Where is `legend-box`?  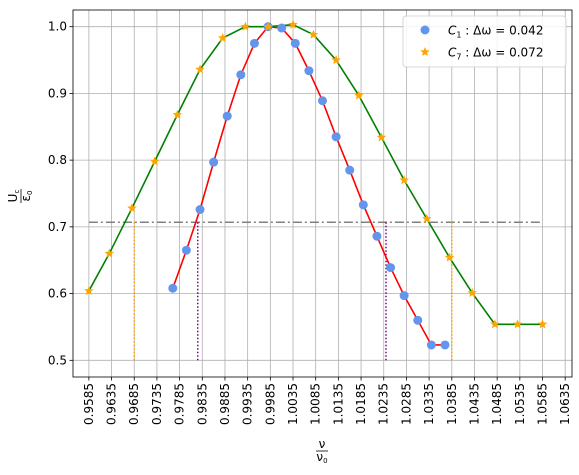
legend-box is located at coordinates (484, 41).